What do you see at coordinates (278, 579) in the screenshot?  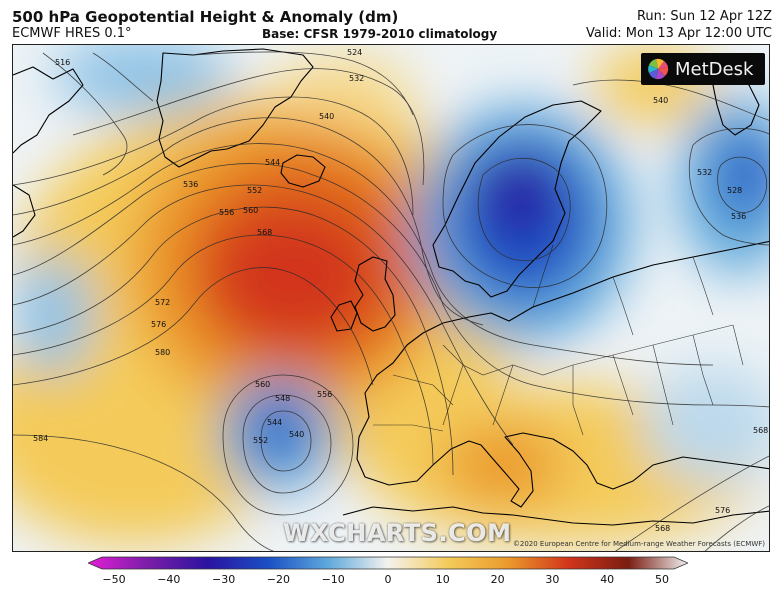 I see `colorbar-tick-label: −20` at bounding box center [278, 579].